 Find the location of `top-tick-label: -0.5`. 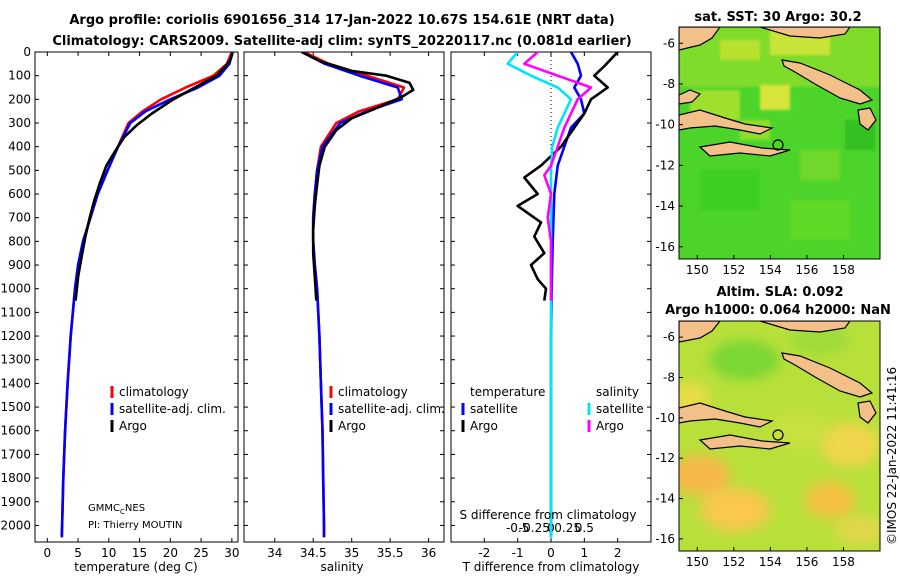

top-tick-label: -0.5 is located at coordinates (517, 528).